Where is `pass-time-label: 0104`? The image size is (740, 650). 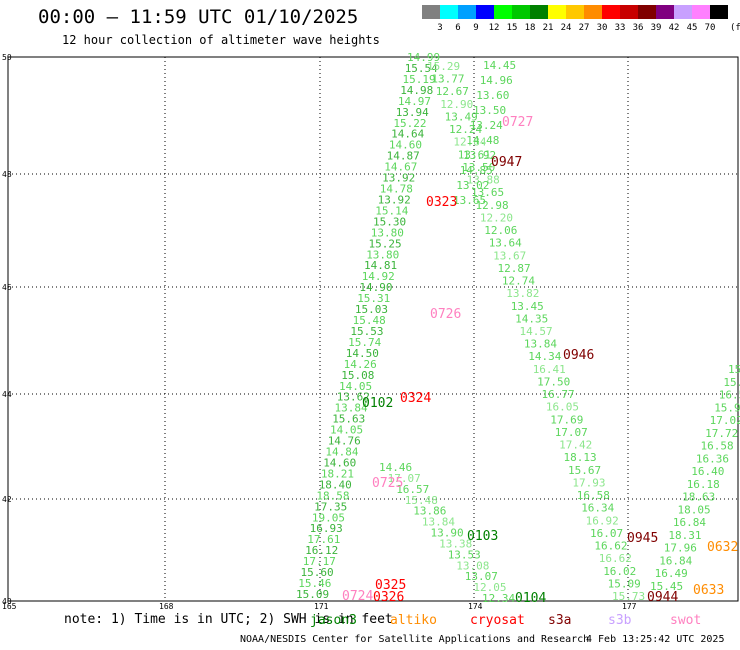 pass-time-label: 0104 is located at coordinates (530, 598).